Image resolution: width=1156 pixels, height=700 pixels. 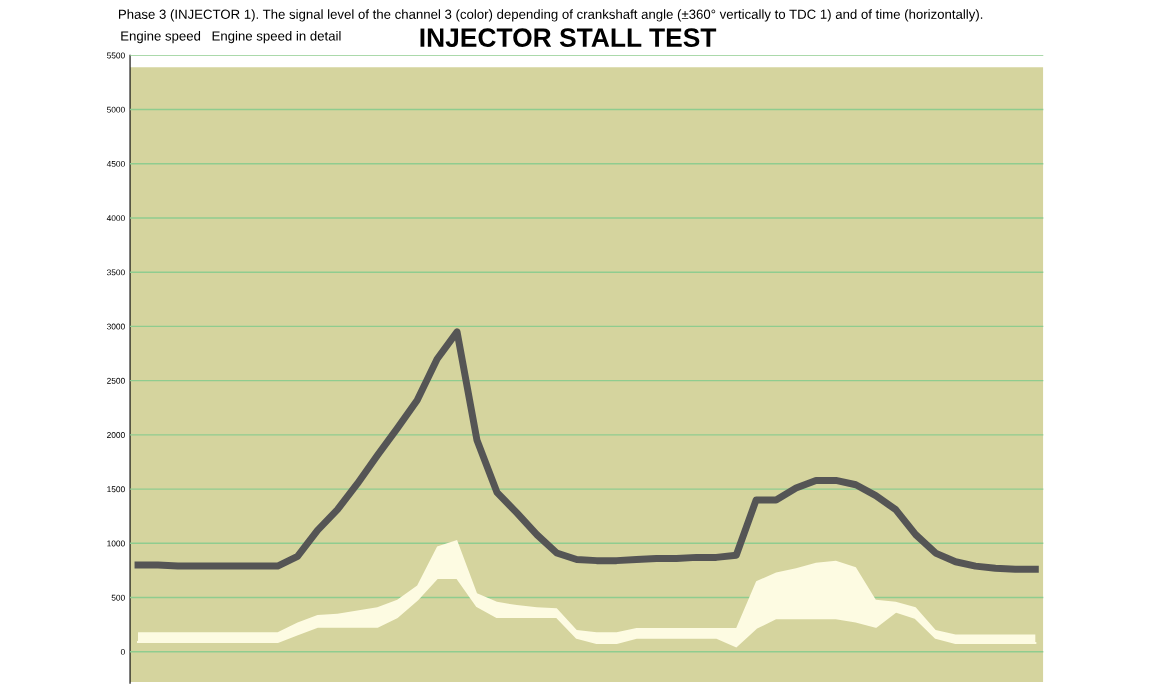 I want to click on y-tick-label: 4000, so click(x=115, y=218).